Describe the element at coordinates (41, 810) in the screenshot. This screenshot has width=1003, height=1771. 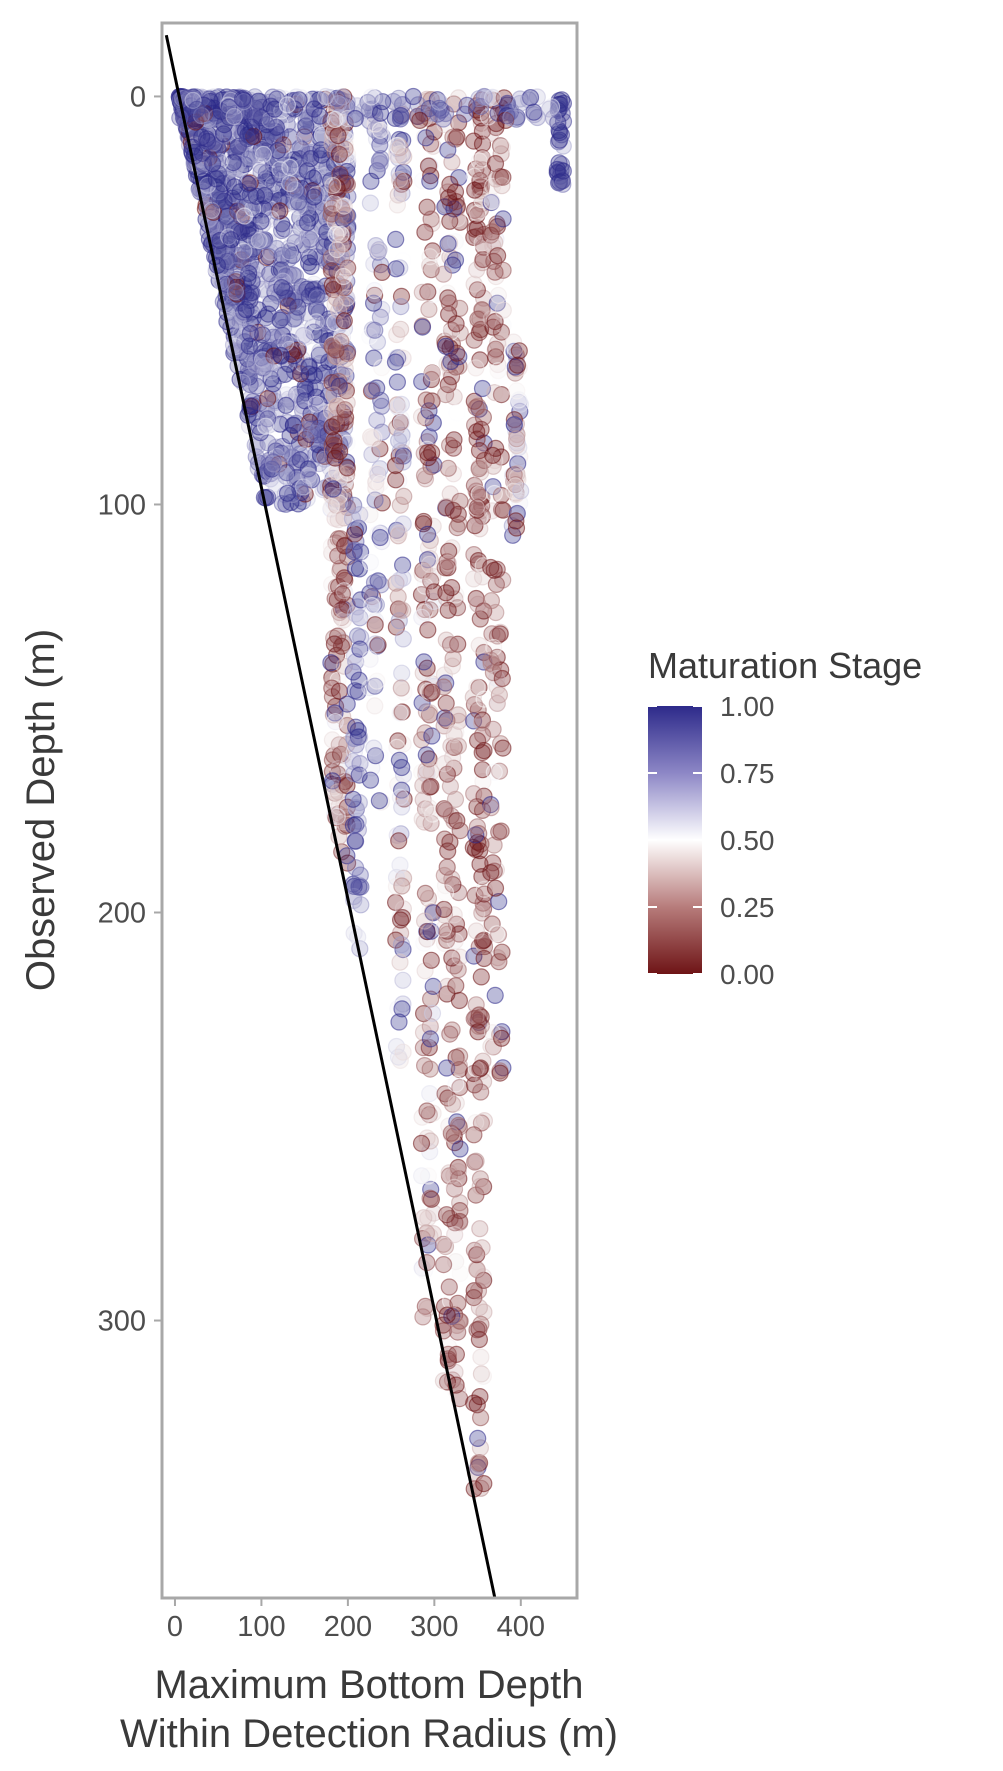
I see `y-axis-title: Observed Depth (m)` at that location.